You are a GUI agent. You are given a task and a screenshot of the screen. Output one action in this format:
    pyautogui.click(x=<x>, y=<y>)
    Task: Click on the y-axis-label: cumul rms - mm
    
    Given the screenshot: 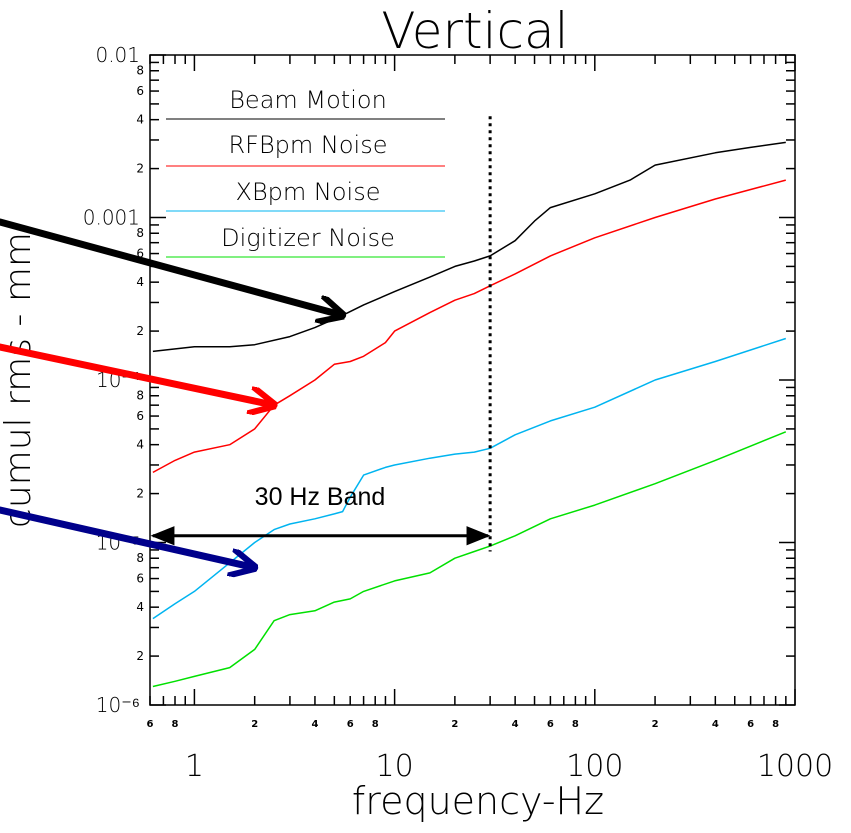 What is the action you would take?
    pyautogui.click(x=19, y=380)
    